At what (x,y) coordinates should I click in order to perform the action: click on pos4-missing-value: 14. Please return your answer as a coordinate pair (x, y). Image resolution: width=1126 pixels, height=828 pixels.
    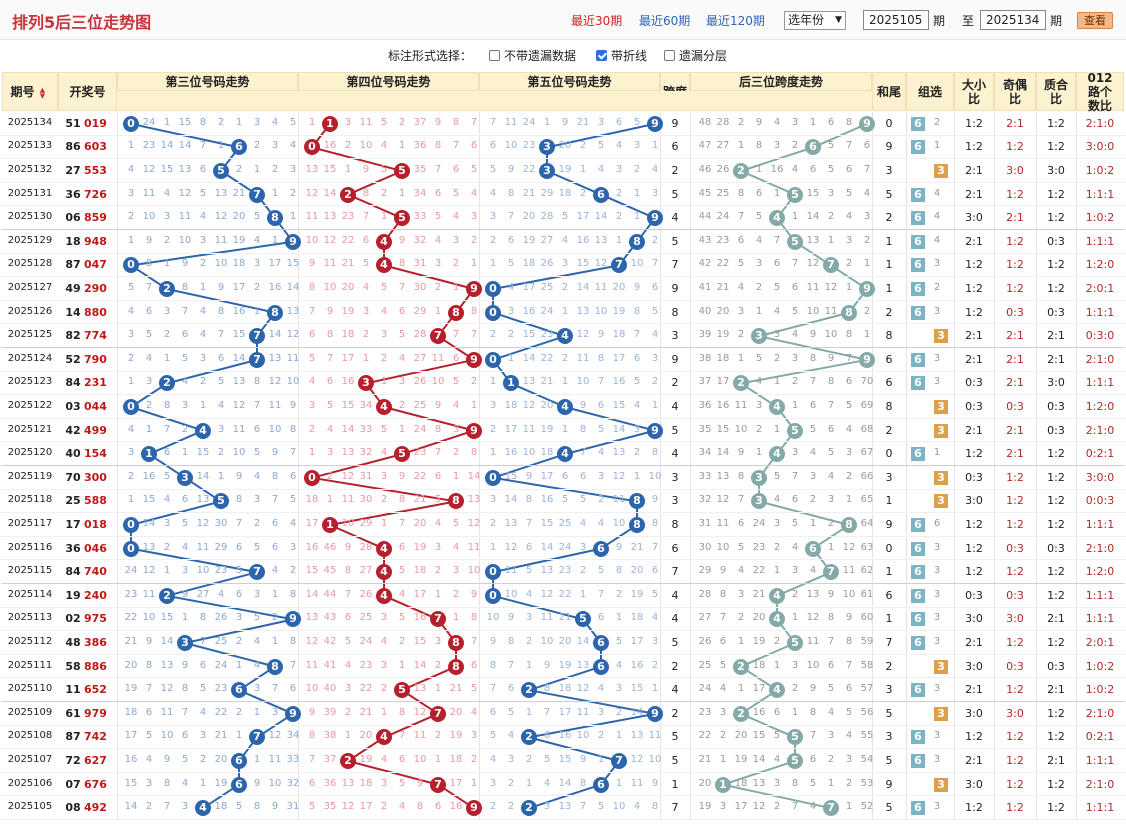
    Looking at the image, I should click on (474, 476).